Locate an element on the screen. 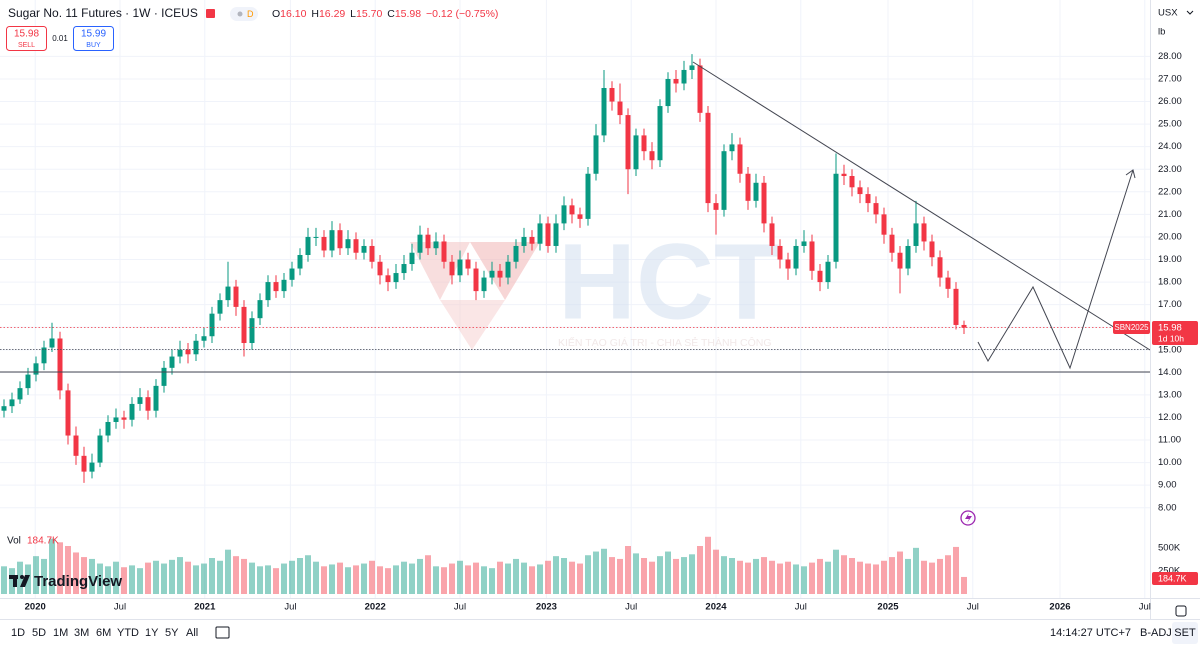  session-button-bg is located at coordinates (1185, 633).